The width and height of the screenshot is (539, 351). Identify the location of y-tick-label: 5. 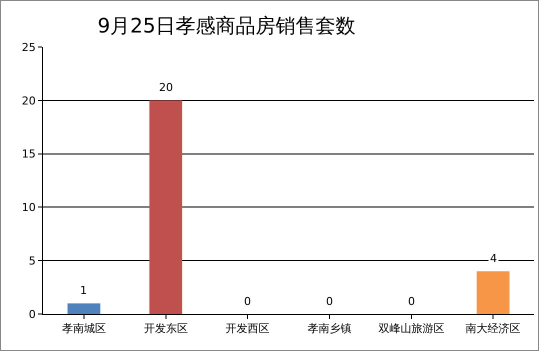
(32, 261).